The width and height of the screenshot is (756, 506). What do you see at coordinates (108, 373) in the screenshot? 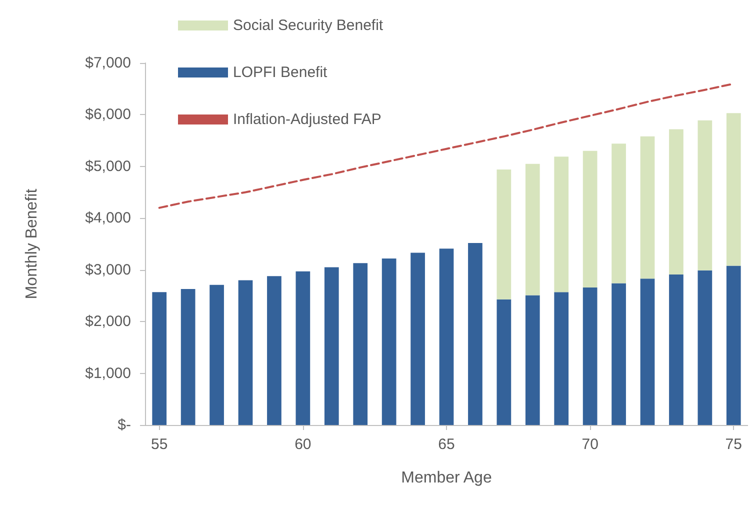
I see `y-tick-label: $1,000` at bounding box center [108, 373].